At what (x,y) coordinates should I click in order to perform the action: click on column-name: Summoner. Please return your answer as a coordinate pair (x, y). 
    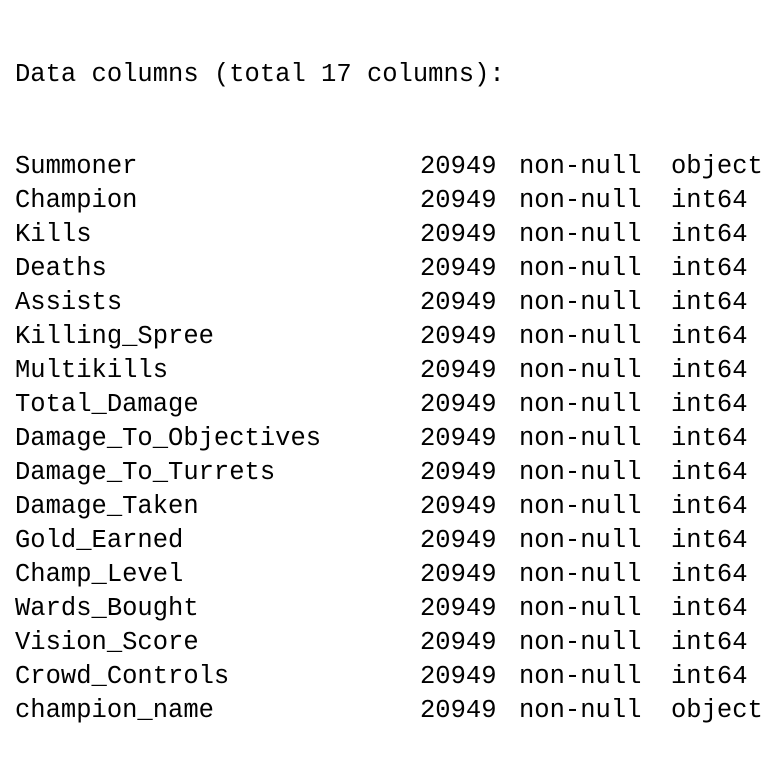
    Looking at the image, I should click on (76, 166).